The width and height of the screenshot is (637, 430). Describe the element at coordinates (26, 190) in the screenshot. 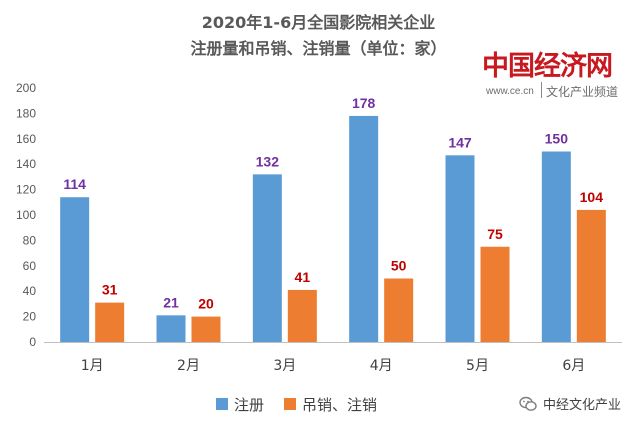

I see `y-tick-label: 120` at that location.